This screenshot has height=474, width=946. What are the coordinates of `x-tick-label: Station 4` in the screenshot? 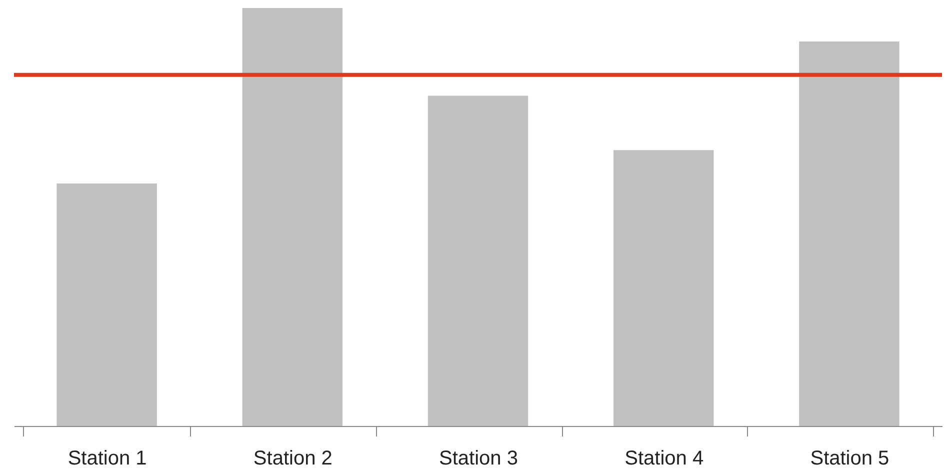 It's located at (664, 459).